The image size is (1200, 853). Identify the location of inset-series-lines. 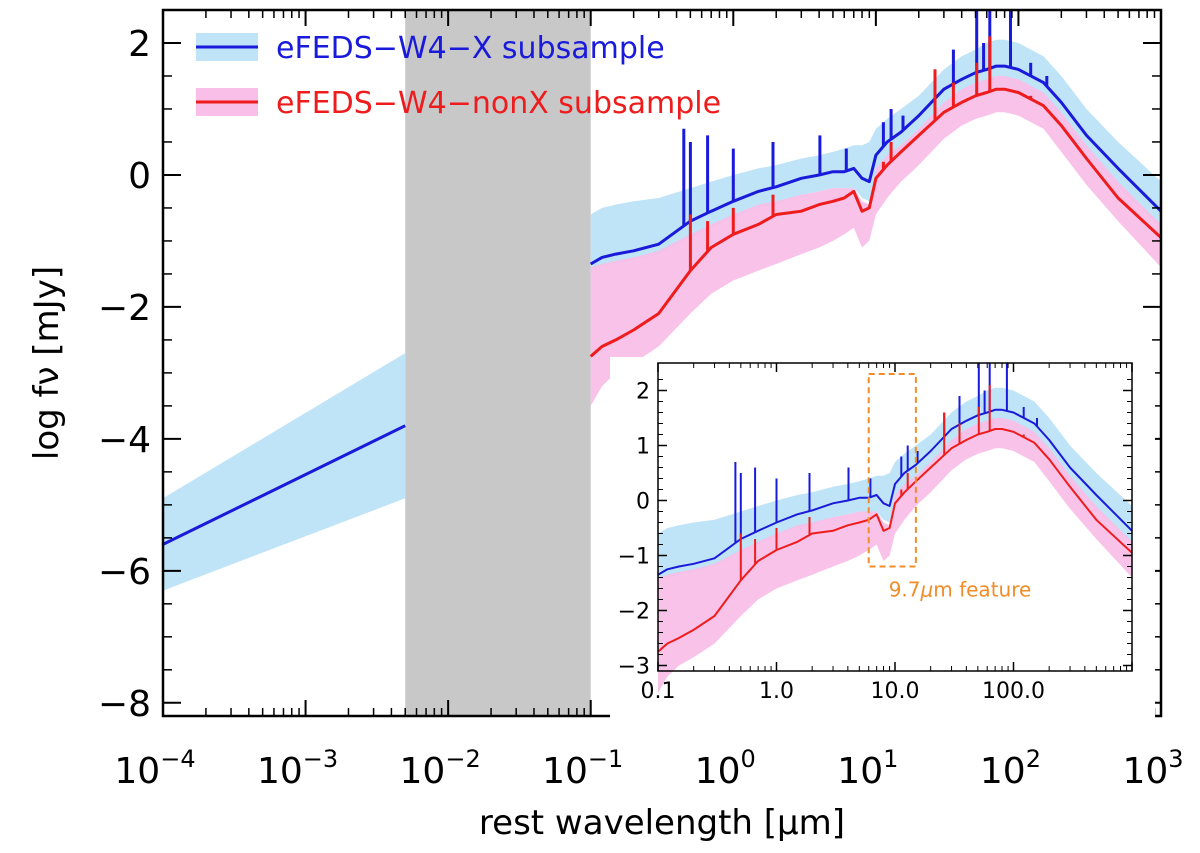
(895, 530).